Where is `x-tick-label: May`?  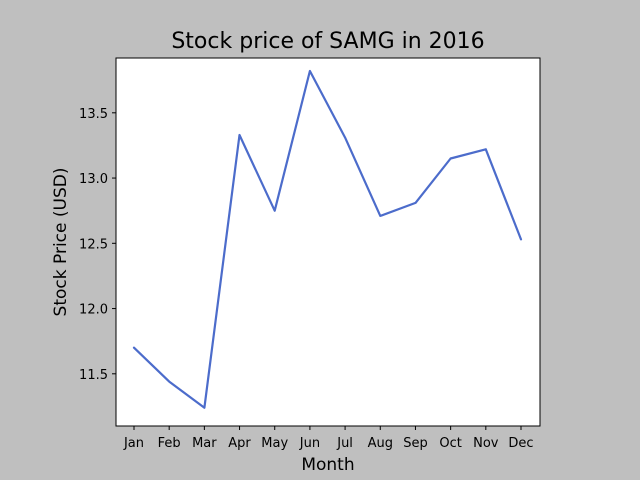
x-tick-label: May is located at coordinates (274, 443).